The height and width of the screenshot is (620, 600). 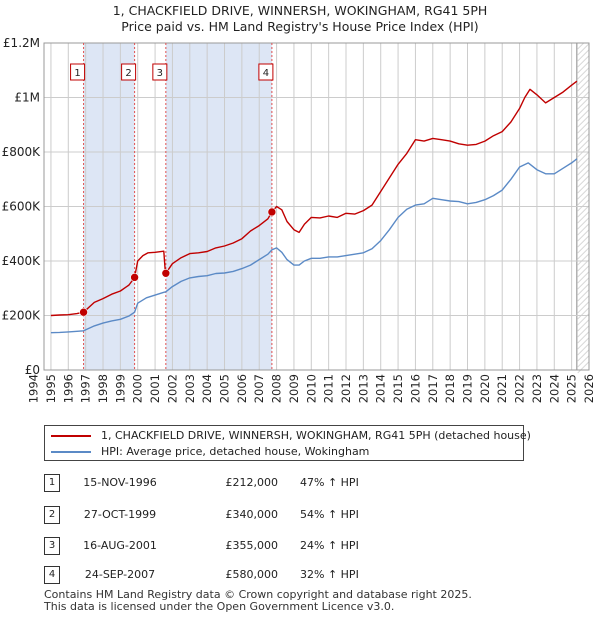 I want to click on transaction-badge-label: 1, so click(x=77, y=73).